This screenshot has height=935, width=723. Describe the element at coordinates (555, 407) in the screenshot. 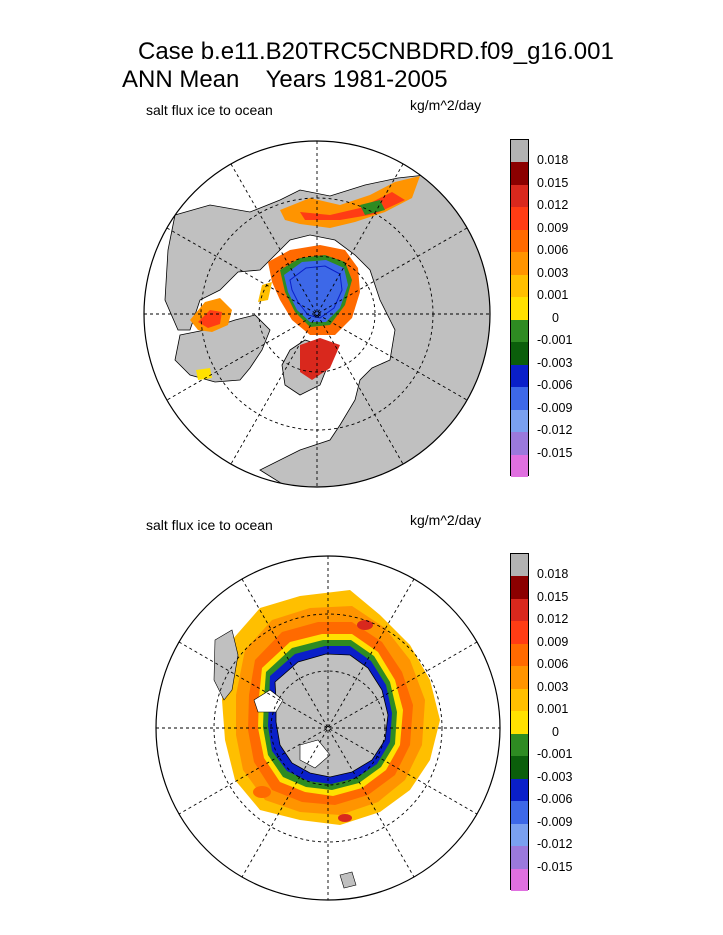

I see `north-colorbar-label: -0.009` at that location.